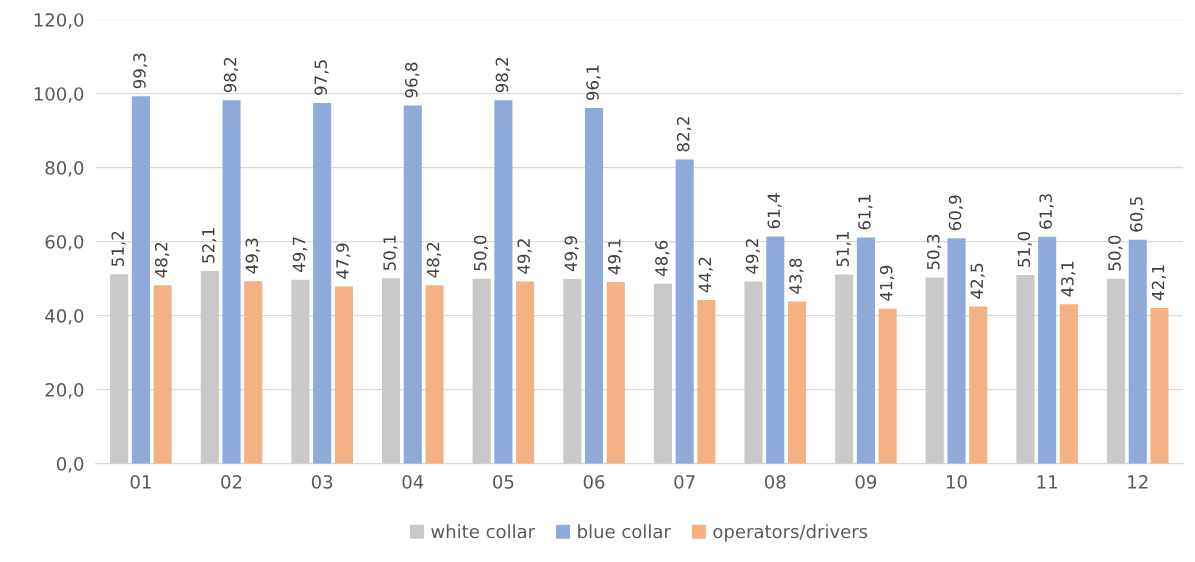 The image size is (1195, 562). What do you see at coordinates (684, 482) in the screenshot?
I see `x-tick-label: 07` at bounding box center [684, 482].